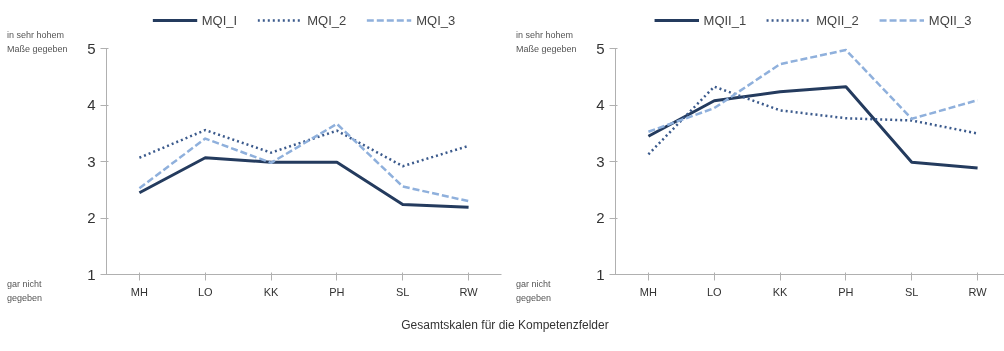  Describe the element at coordinates (505, 325) in the screenshot. I see `text: Gesamtskalen für die Kompetenzfelder` at that location.